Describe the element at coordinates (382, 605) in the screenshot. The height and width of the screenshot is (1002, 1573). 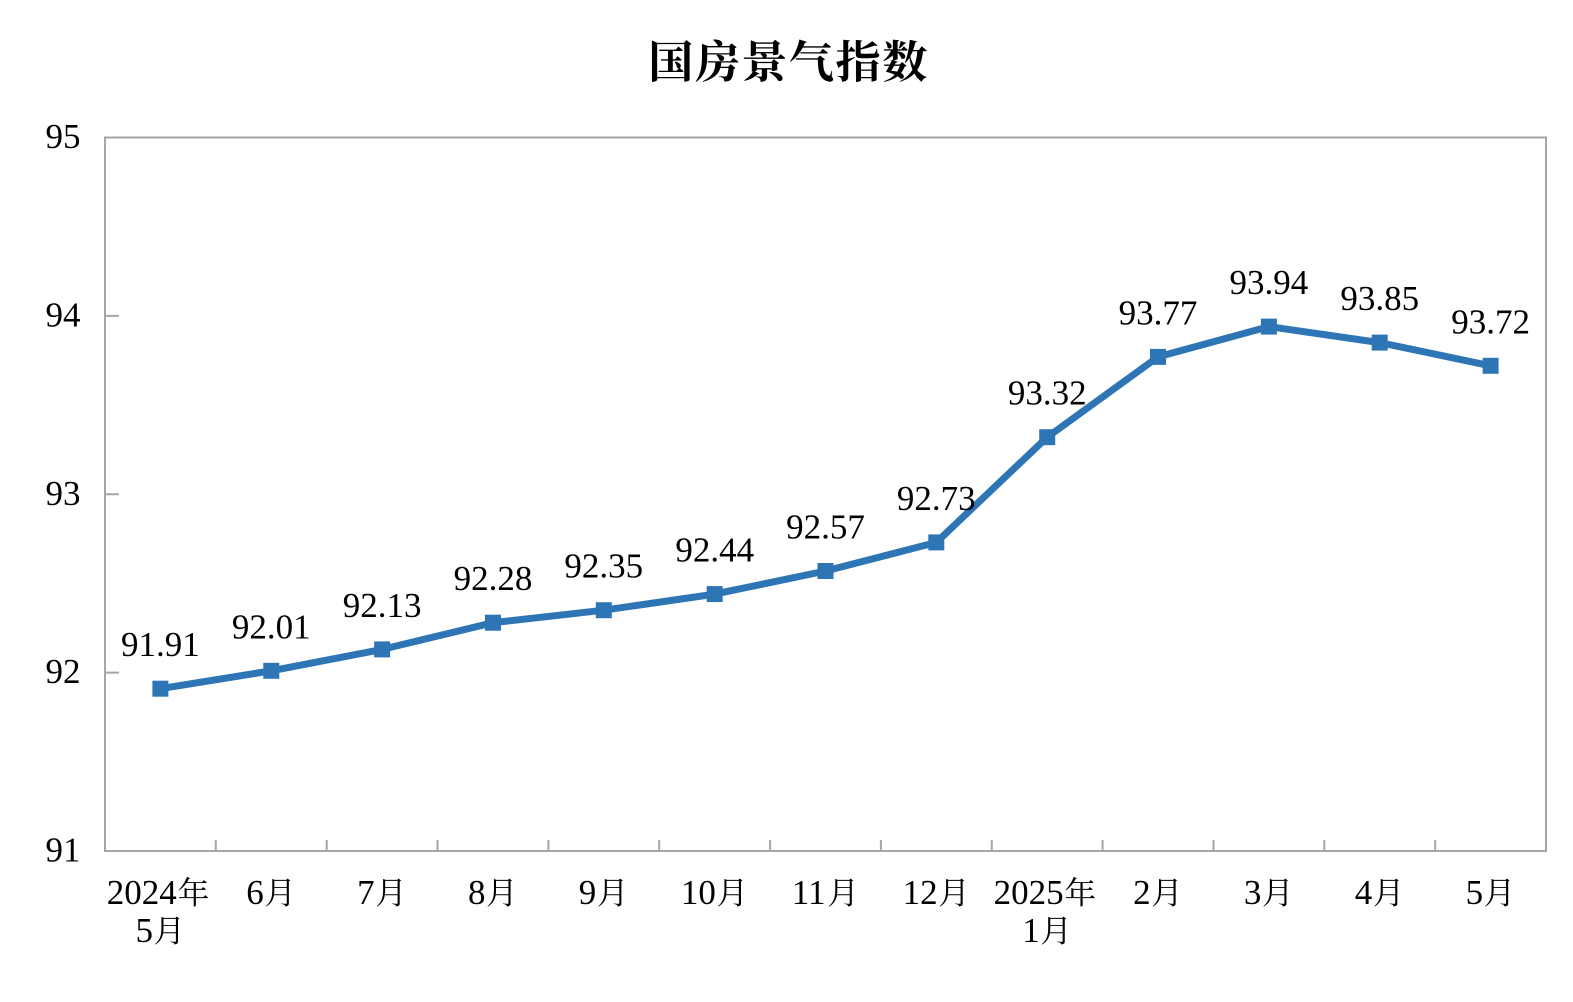
I see `svg-text: 92.13` at that location.